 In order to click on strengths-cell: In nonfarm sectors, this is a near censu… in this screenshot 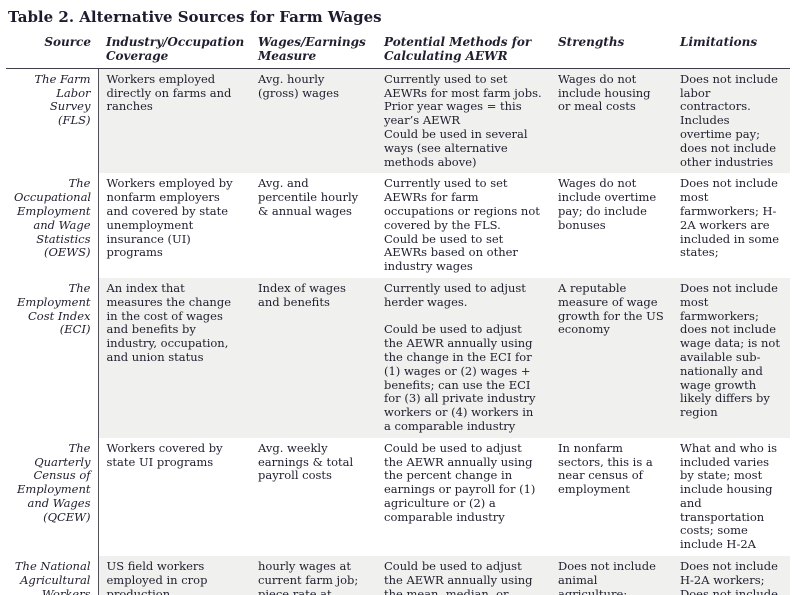, I will do `click(605, 468)`.